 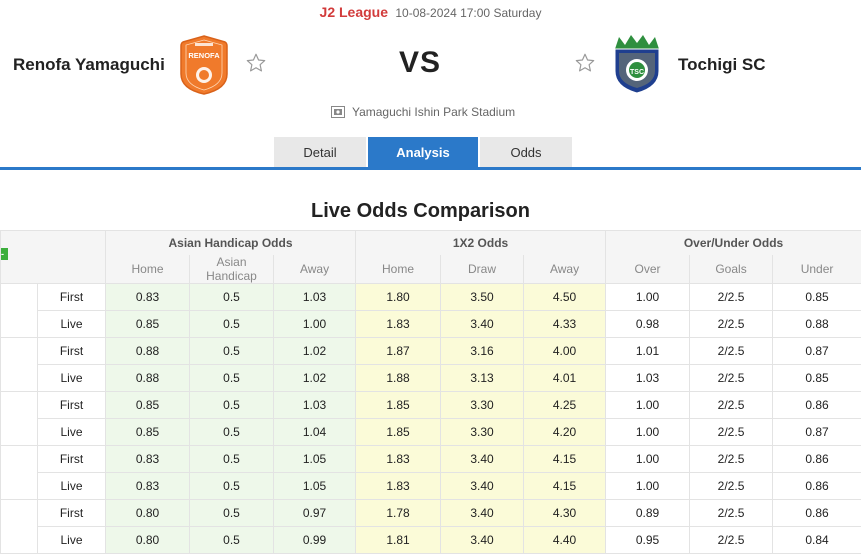 What do you see at coordinates (423, 152) in the screenshot?
I see `tab-analysis: Analysis` at bounding box center [423, 152].